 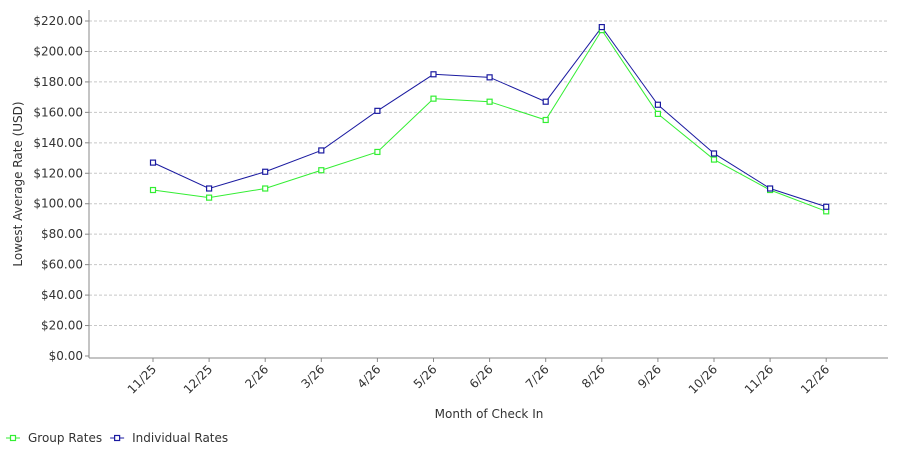 What do you see at coordinates (759, 379) in the screenshot?
I see `x-tick-label: 11/26` at bounding box center [759, 379].